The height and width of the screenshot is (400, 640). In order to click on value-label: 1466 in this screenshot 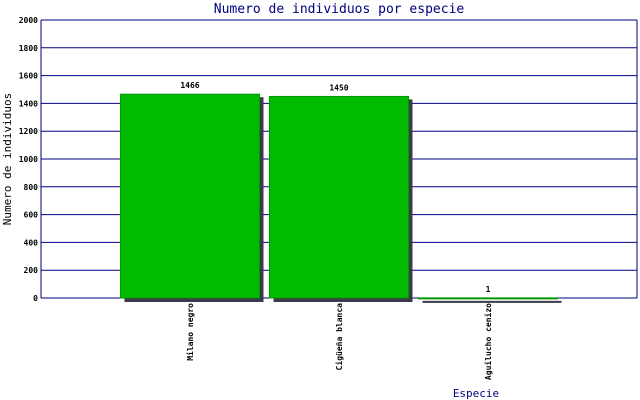, I will do `click(189, 85)`.